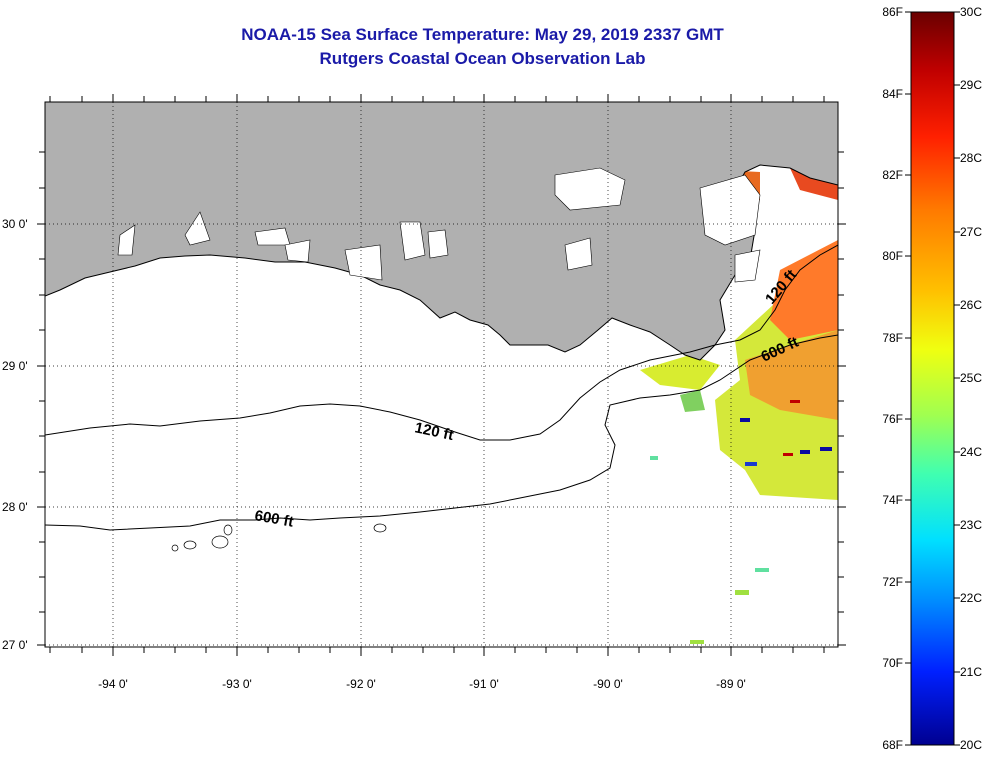  What do you see at coordinates (892, 175) in the screenshot?
I see `colorbar-f-label: 82F` at bounding box center [892, 175].